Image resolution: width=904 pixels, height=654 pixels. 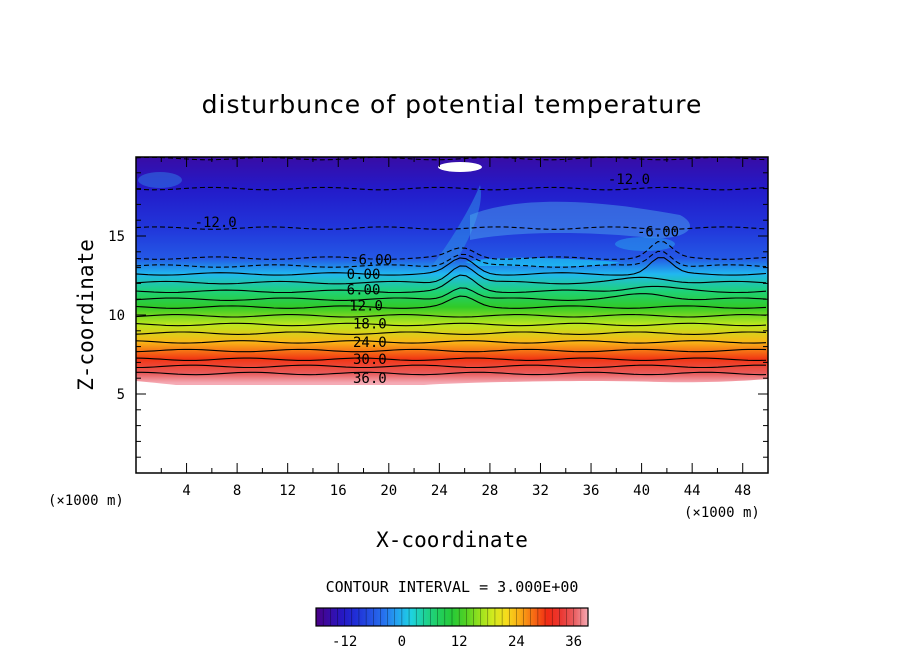 What do you see at coordinates (542, 262) in the screenshot?
I see `disturbance-streak` at bounding box center [542, 262].